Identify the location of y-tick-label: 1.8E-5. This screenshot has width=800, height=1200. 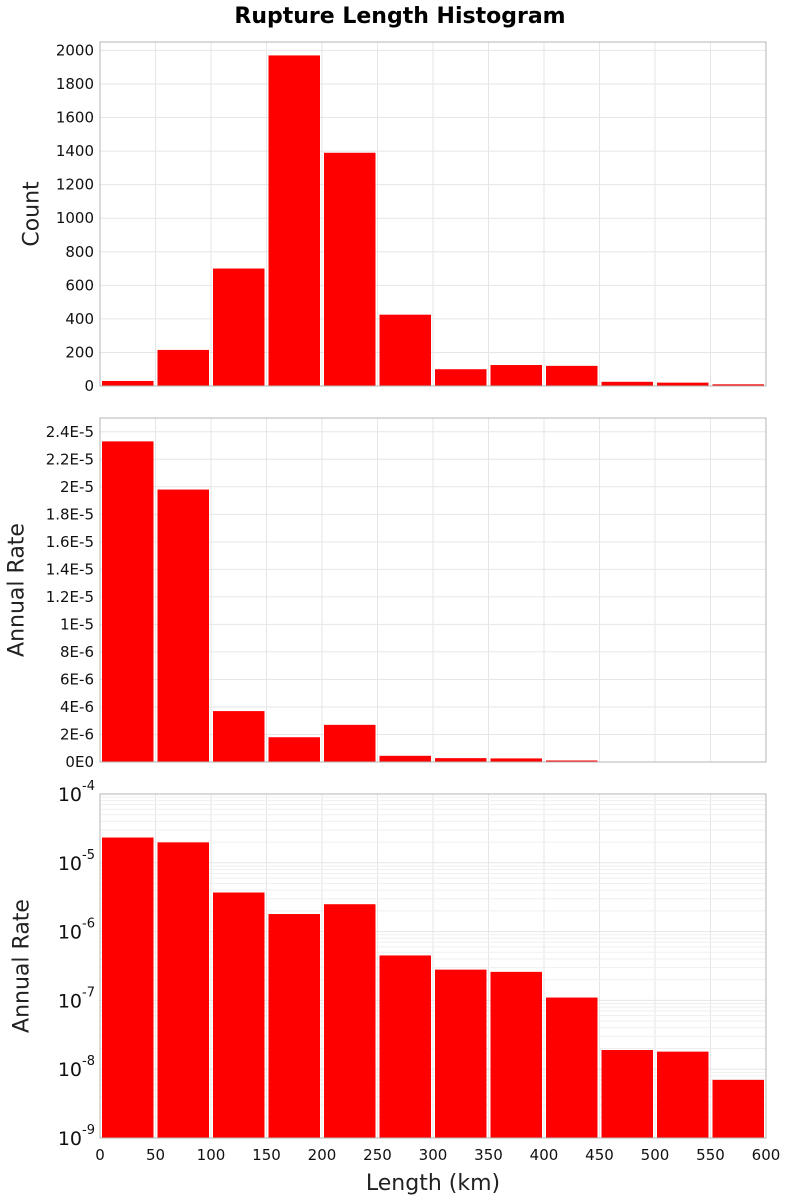
(70, 514).